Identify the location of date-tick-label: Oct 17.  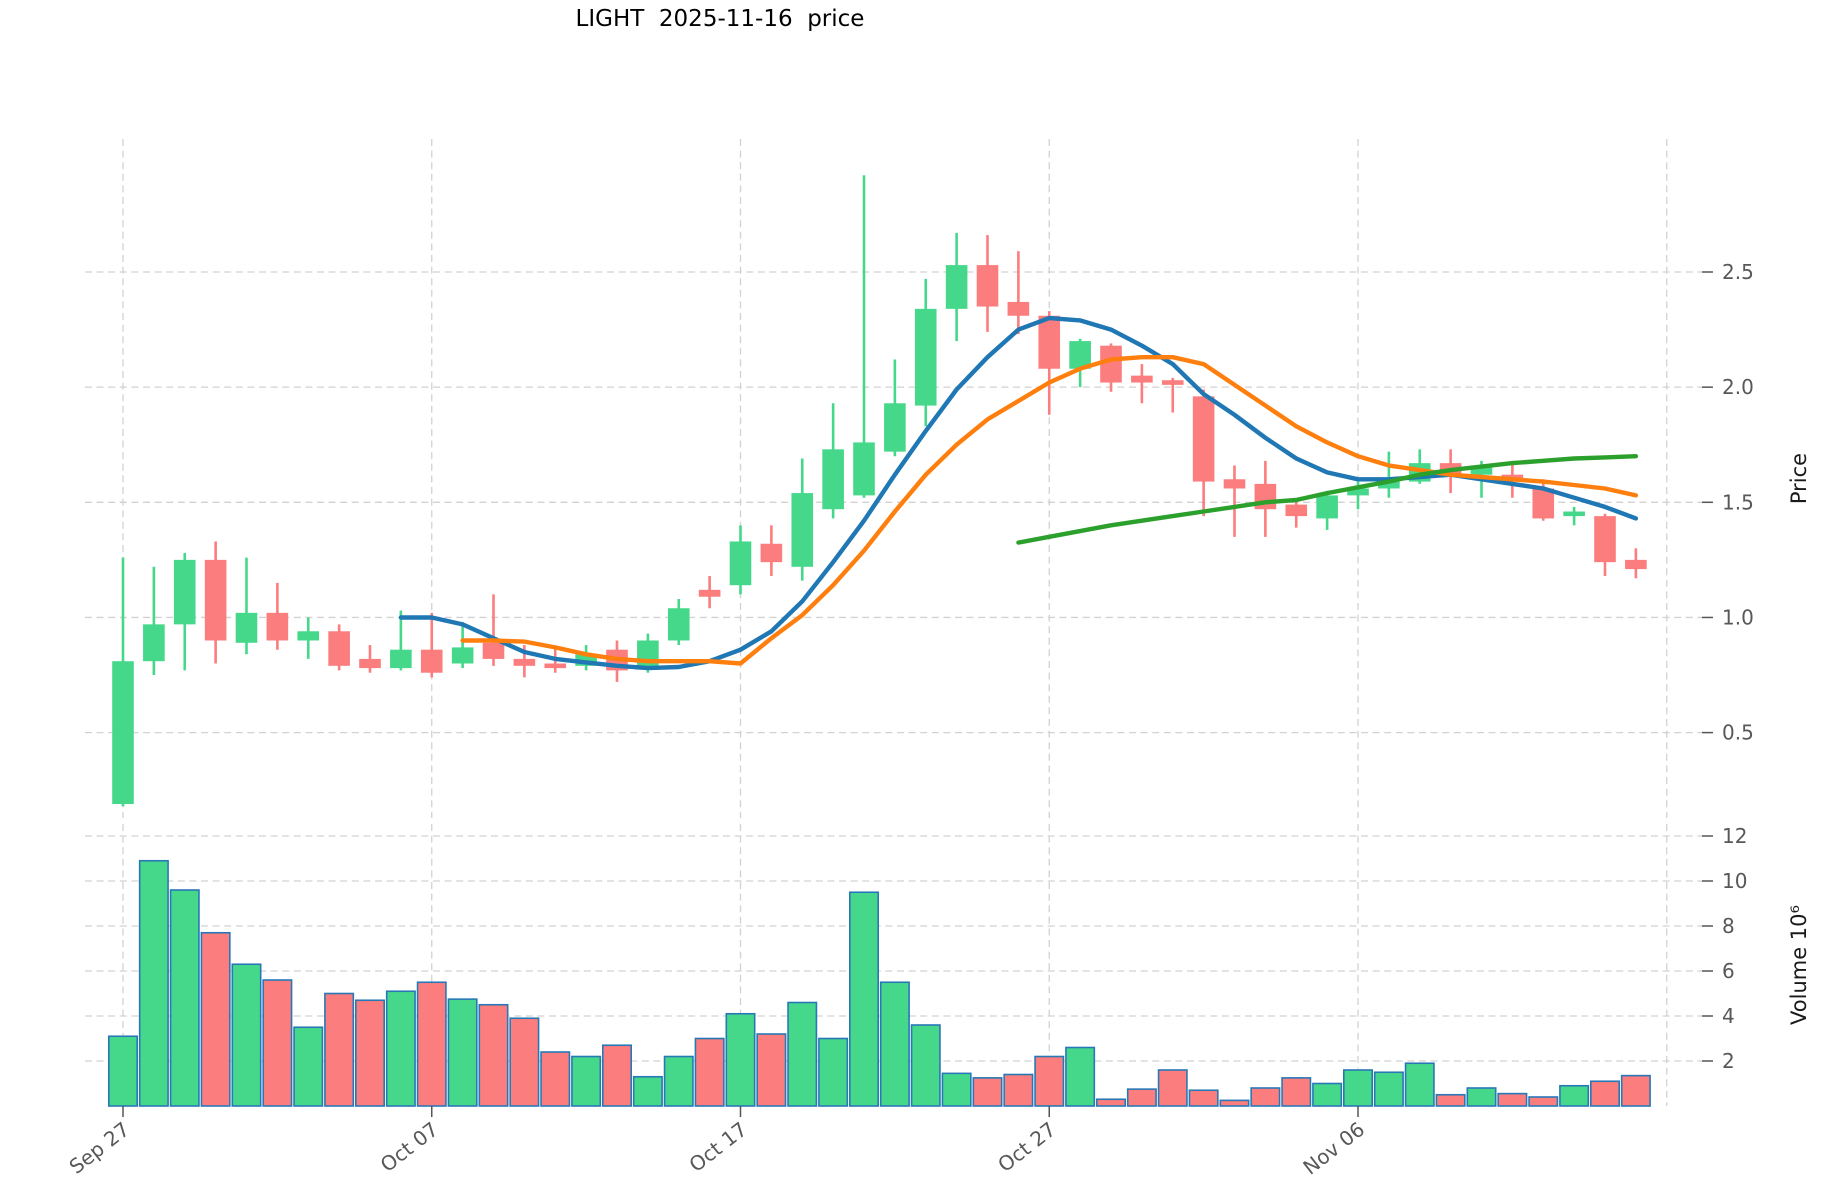
(717, 1147).